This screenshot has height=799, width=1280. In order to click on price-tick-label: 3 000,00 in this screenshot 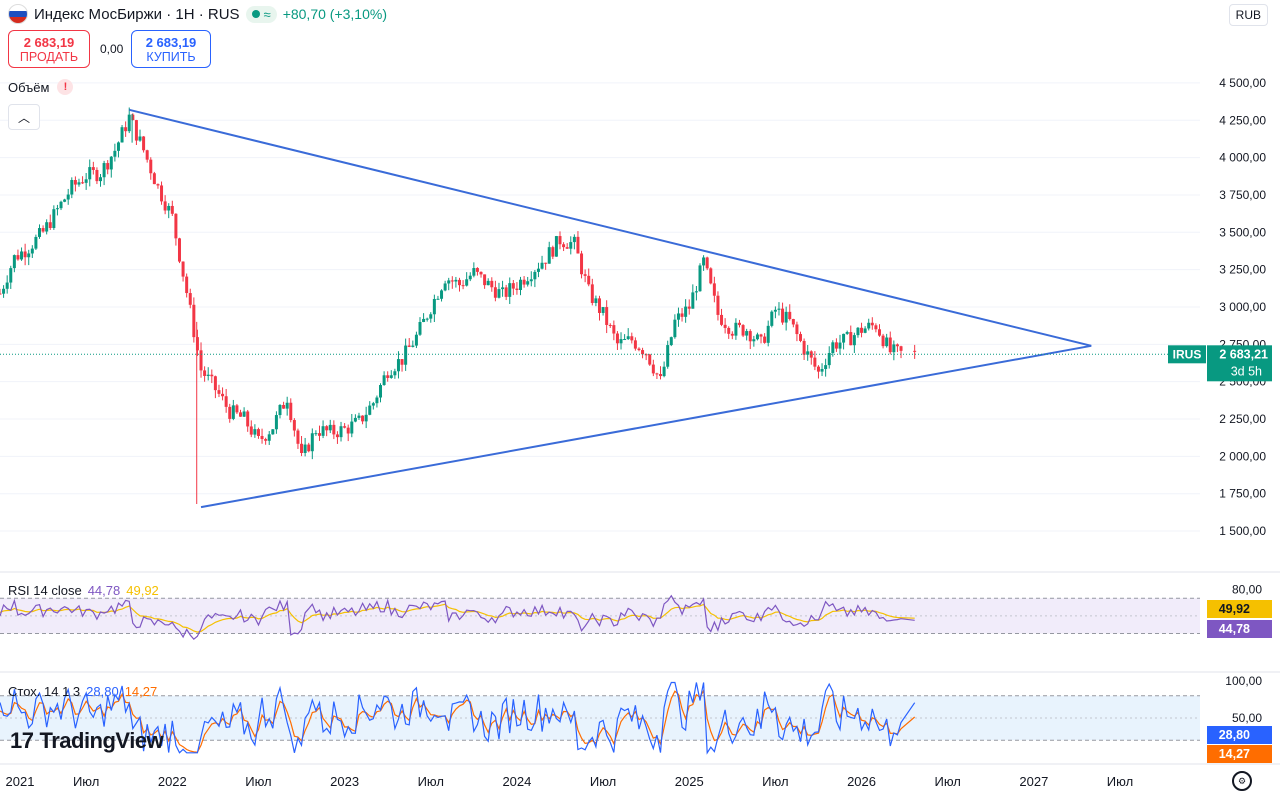, I will do `click(1242, 307)`.